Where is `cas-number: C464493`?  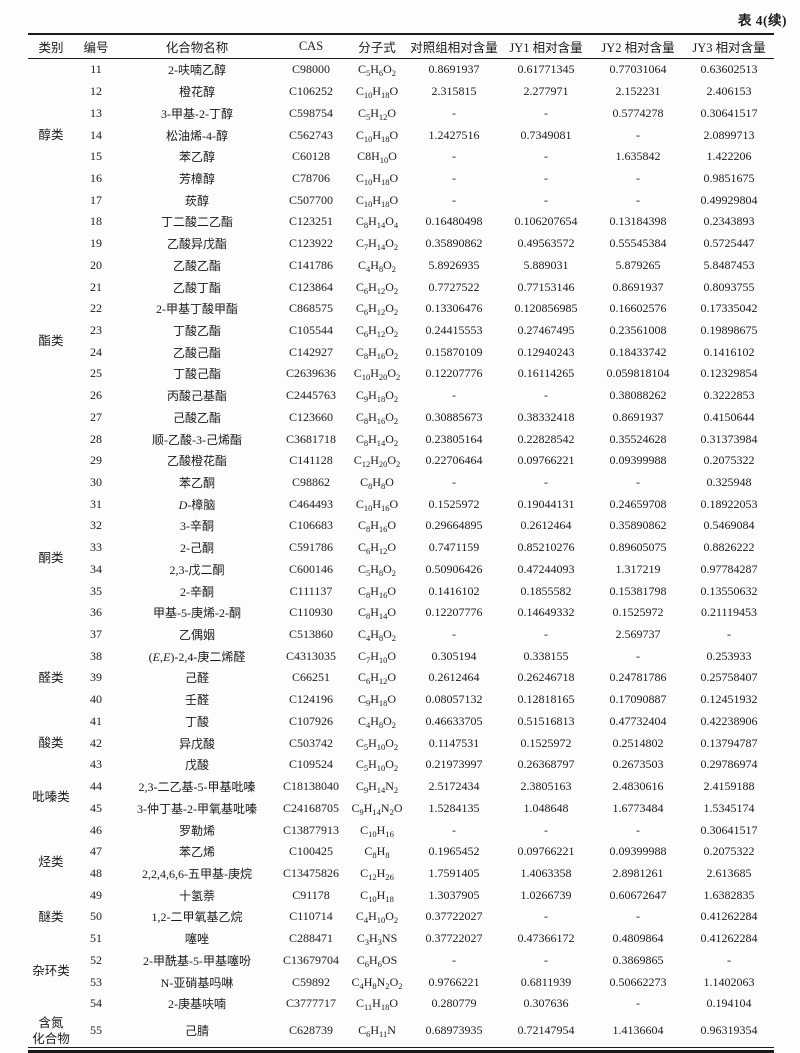
cas-number: C464493 is located at coordinates (310, 503).